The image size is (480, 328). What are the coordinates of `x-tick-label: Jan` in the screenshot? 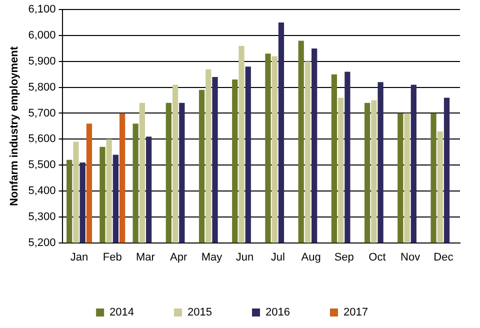 It's located at (79, 257).